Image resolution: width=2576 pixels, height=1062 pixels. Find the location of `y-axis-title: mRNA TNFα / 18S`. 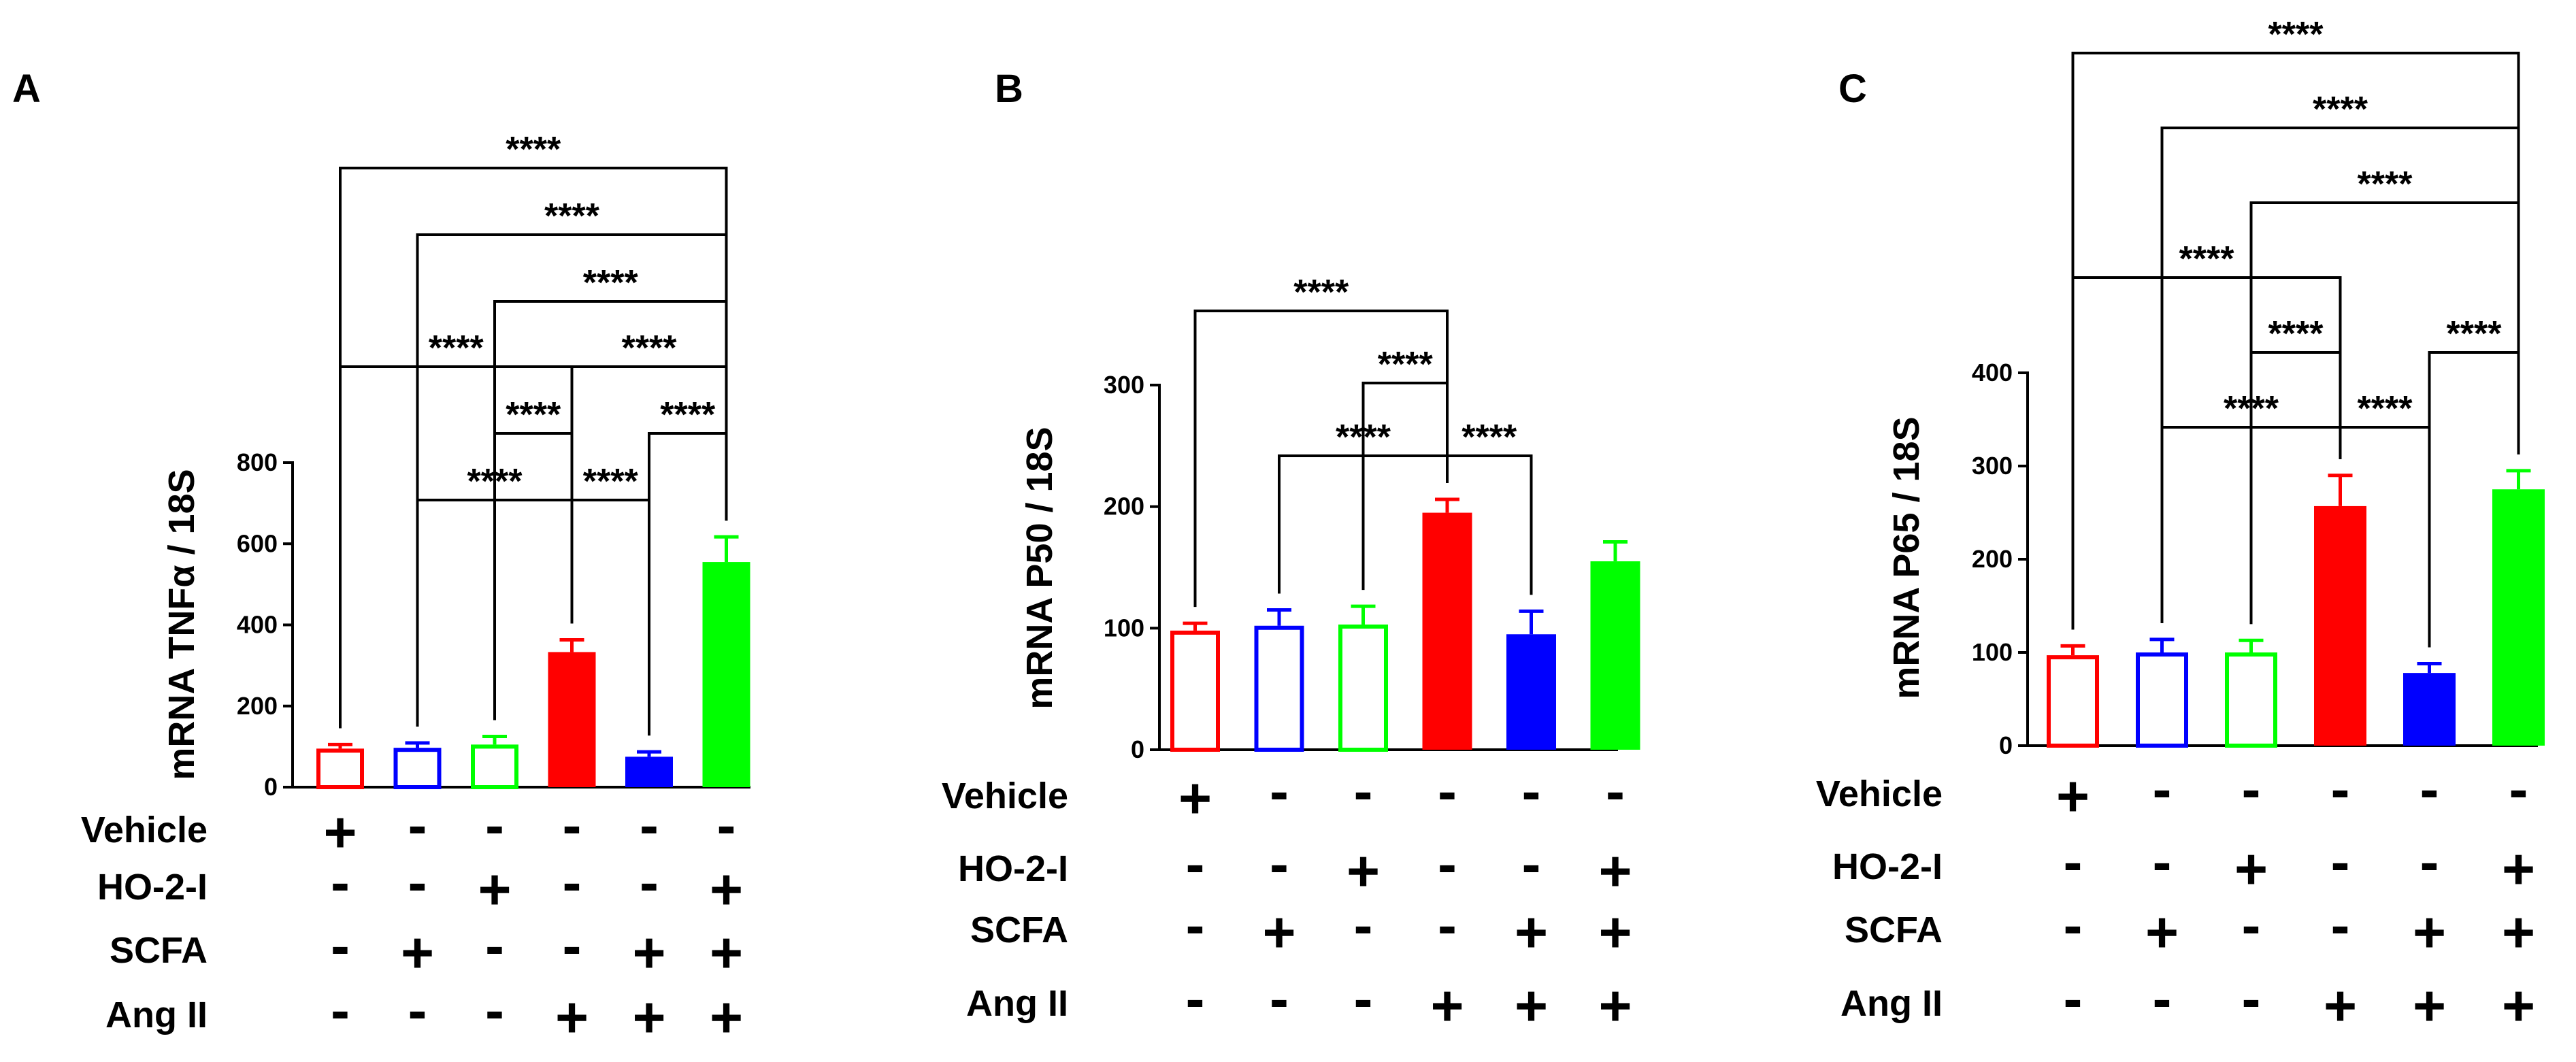

y-axis-title: mRNA TNFα / 18S is located at coordinates (182, 624).